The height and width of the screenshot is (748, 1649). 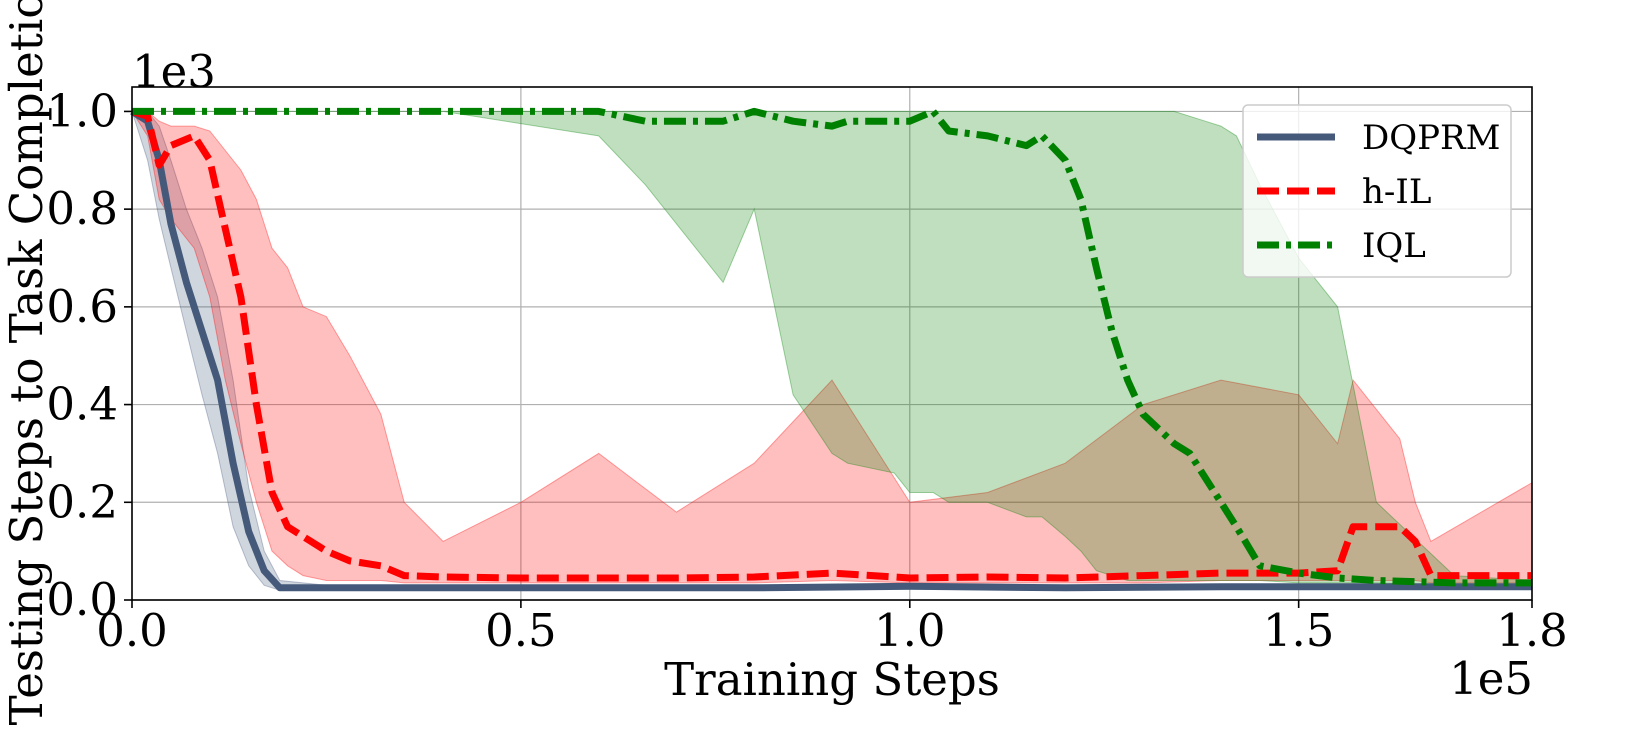 I want to click on x-tick-label: 1.8, so click(x=1532, y=630).